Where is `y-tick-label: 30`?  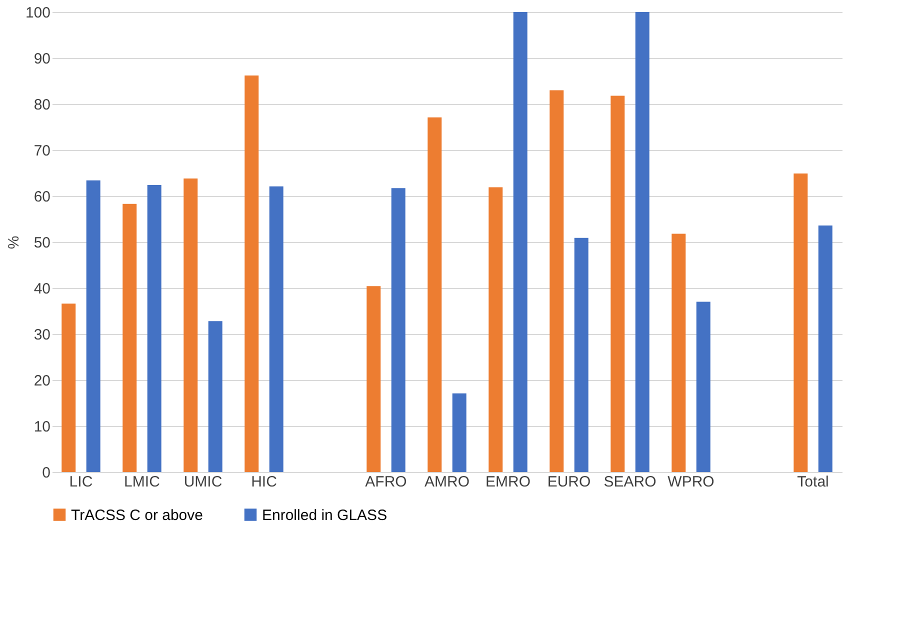 y-tick-label: 30 is located at coordinates (42, 335).